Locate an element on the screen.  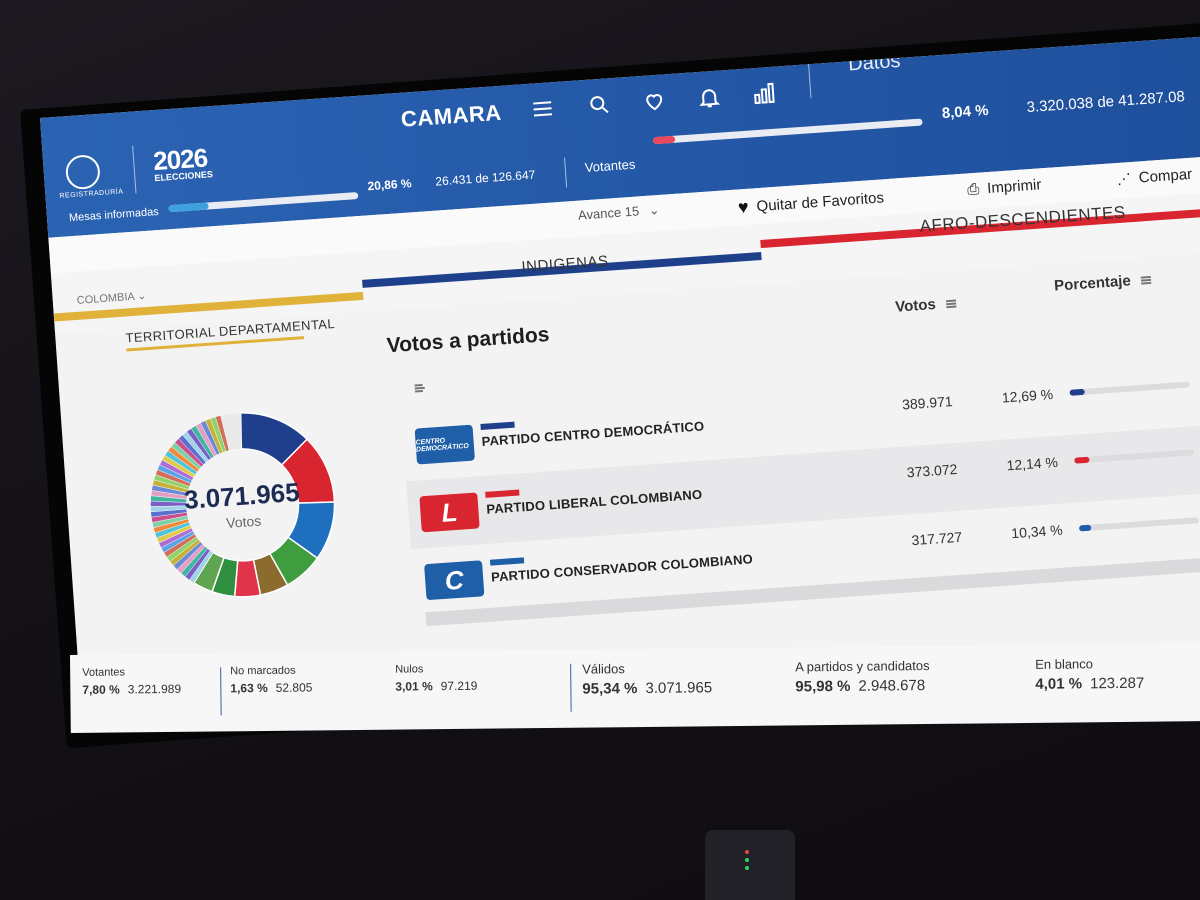
party-votes: 373.072 is located at coordinates (932, 470).